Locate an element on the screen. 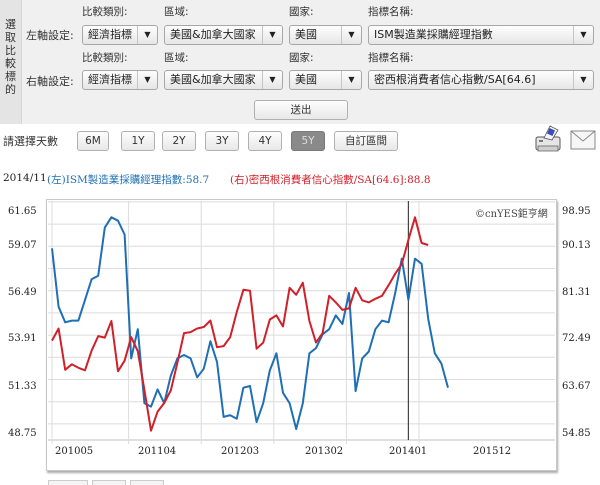 This screenshot has height=485, width=600. left-indicator-select: ISM製造業採購經理指數 ▼ is located at coordinates (481, 35).